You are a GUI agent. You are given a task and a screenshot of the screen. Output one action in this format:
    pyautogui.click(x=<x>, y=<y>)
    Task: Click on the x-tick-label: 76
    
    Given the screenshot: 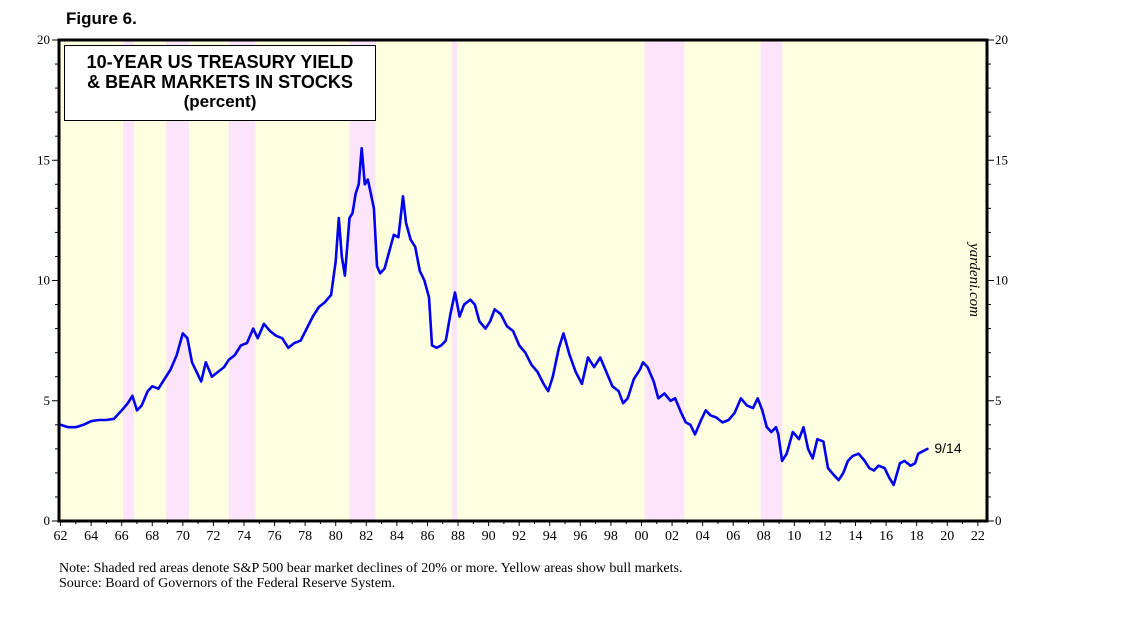 What is the action you would take?
    pyautogui.click(x=275, y=536)
    